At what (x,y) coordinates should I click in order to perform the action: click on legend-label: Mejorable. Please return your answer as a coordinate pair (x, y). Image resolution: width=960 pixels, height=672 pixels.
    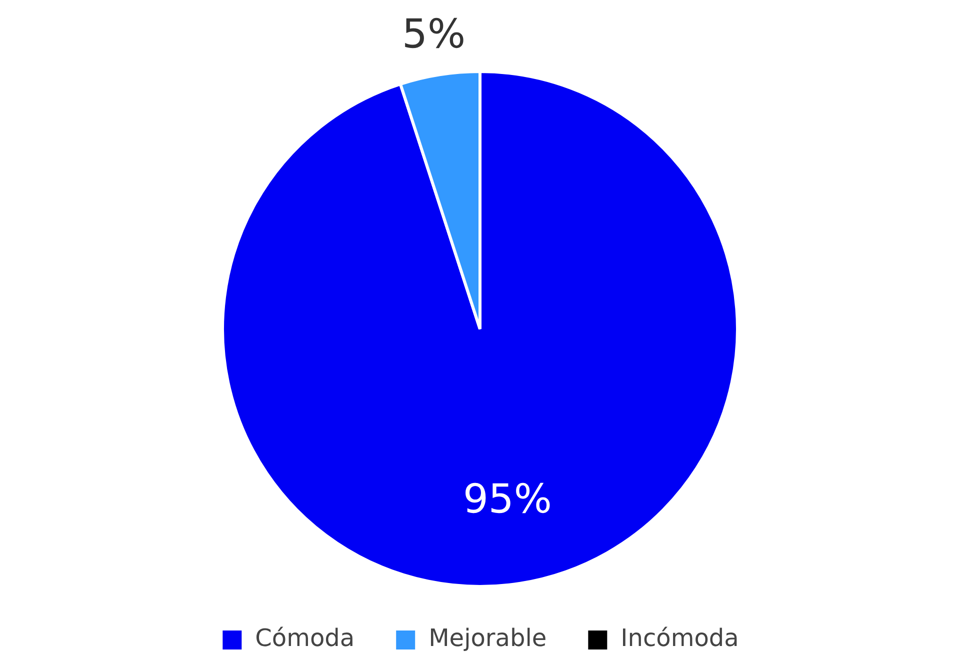
    Looking at the image, I should click on (487, 638).